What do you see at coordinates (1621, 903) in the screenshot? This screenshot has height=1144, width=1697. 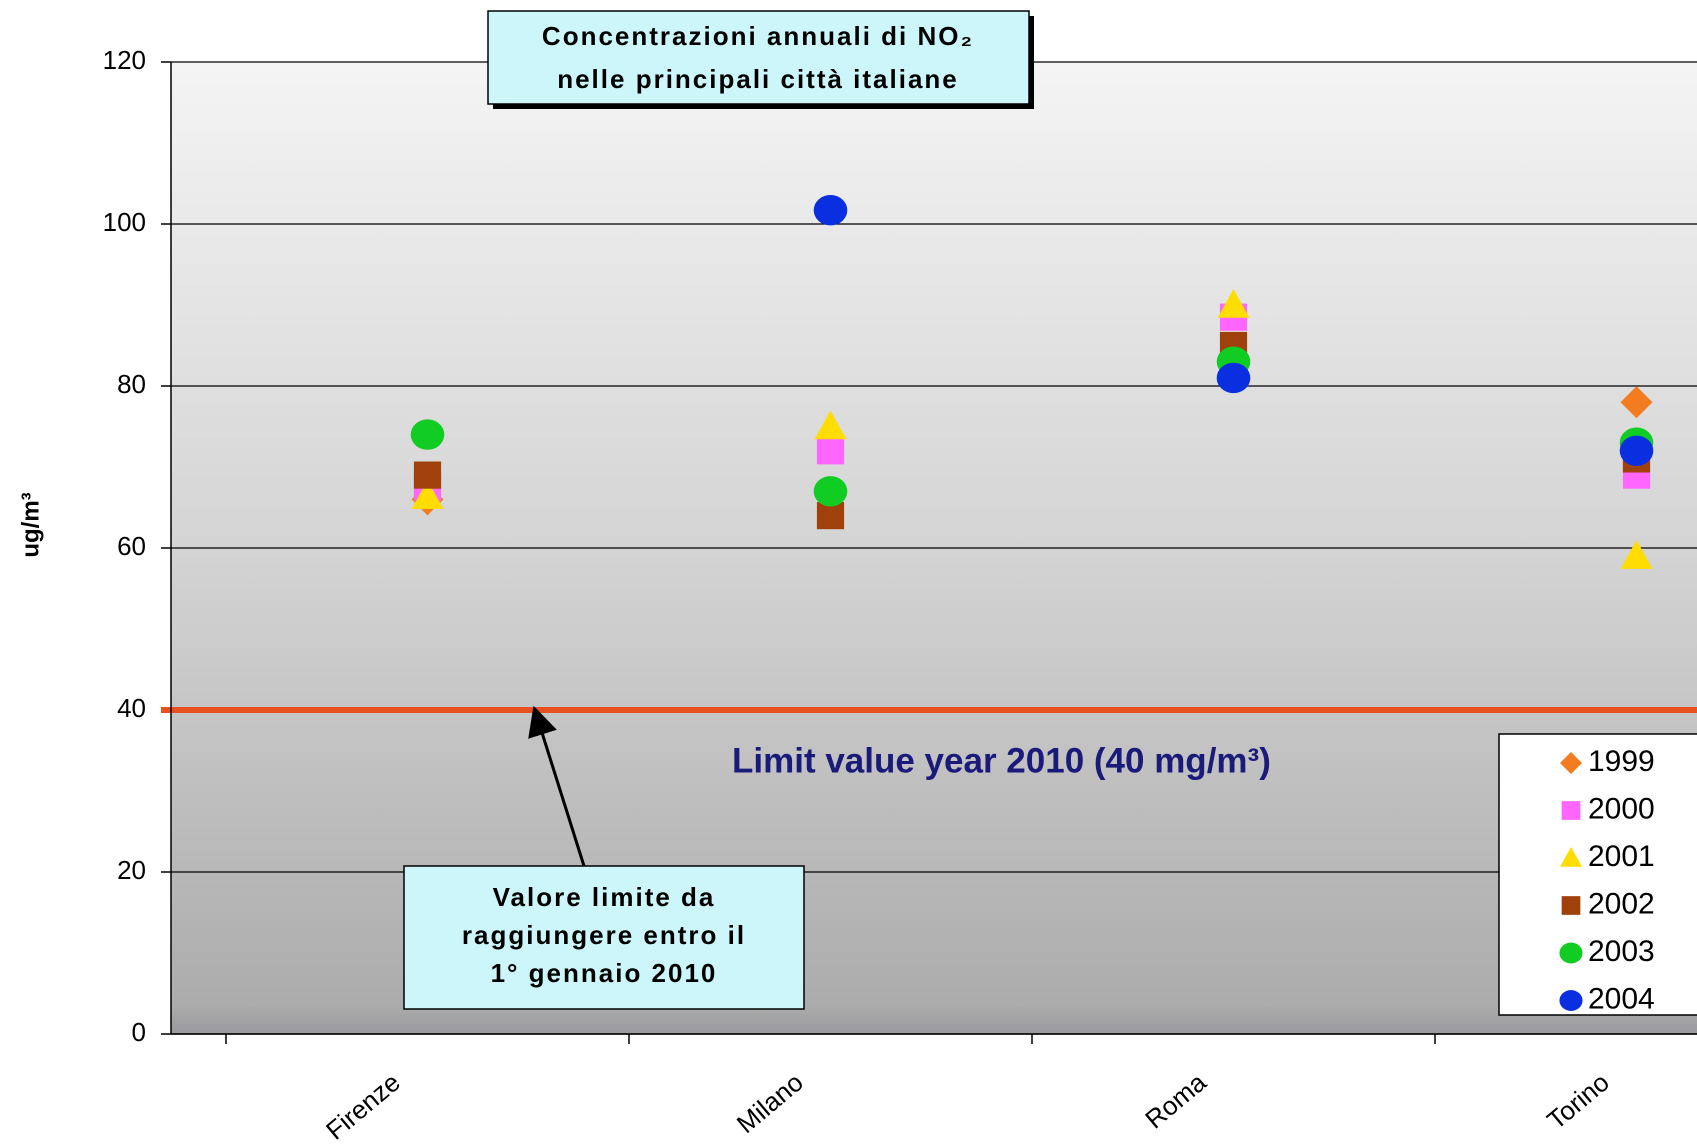 I see `legend-label: 2002` at bounding box center [1621, 903].